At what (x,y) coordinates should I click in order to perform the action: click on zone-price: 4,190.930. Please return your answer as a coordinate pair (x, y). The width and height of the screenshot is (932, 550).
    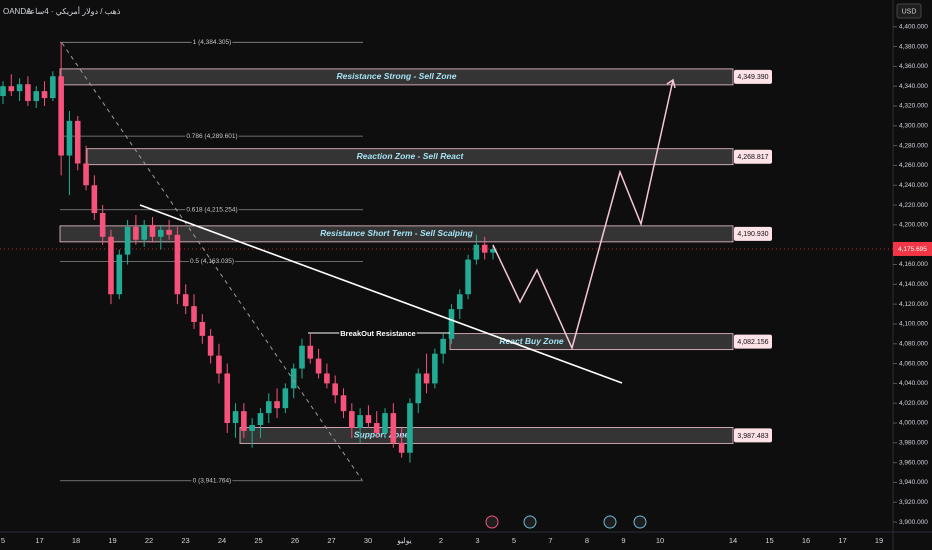
    Looking at the image, I should click on (752, 234).